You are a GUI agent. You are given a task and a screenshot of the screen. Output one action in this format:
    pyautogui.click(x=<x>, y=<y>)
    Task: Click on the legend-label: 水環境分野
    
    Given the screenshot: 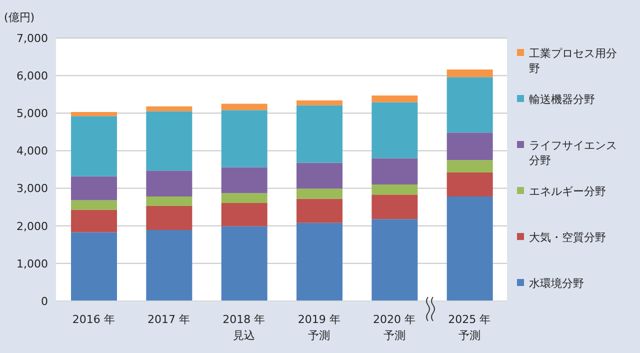 What is the action you would take?
    pyautogui.click(x=557, y=283)
    